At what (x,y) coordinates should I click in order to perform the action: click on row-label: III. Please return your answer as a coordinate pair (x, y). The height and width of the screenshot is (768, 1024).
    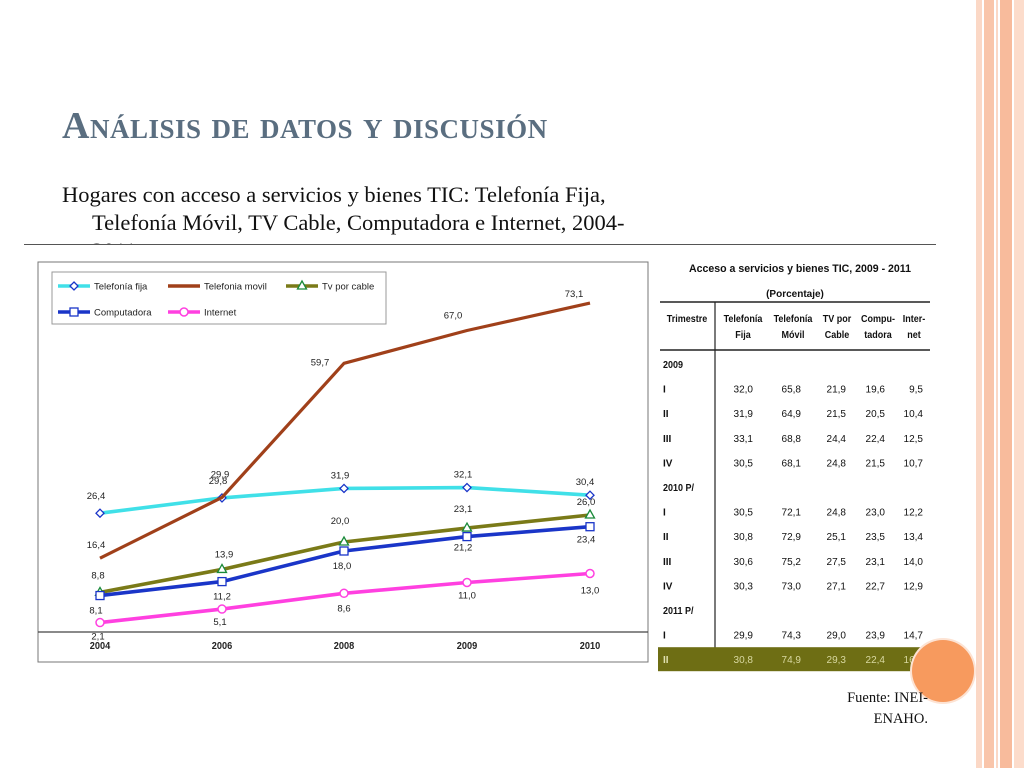
    Looking at the image, I should click on (667, 439).